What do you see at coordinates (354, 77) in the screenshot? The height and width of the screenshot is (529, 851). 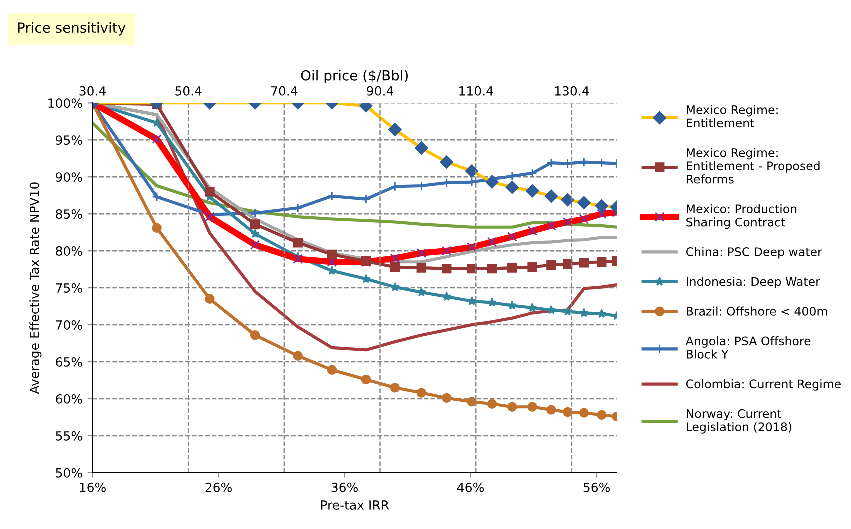 I see `x2-axis-title: Oil price ($/Bbl)` at bounding box center [354, 77].